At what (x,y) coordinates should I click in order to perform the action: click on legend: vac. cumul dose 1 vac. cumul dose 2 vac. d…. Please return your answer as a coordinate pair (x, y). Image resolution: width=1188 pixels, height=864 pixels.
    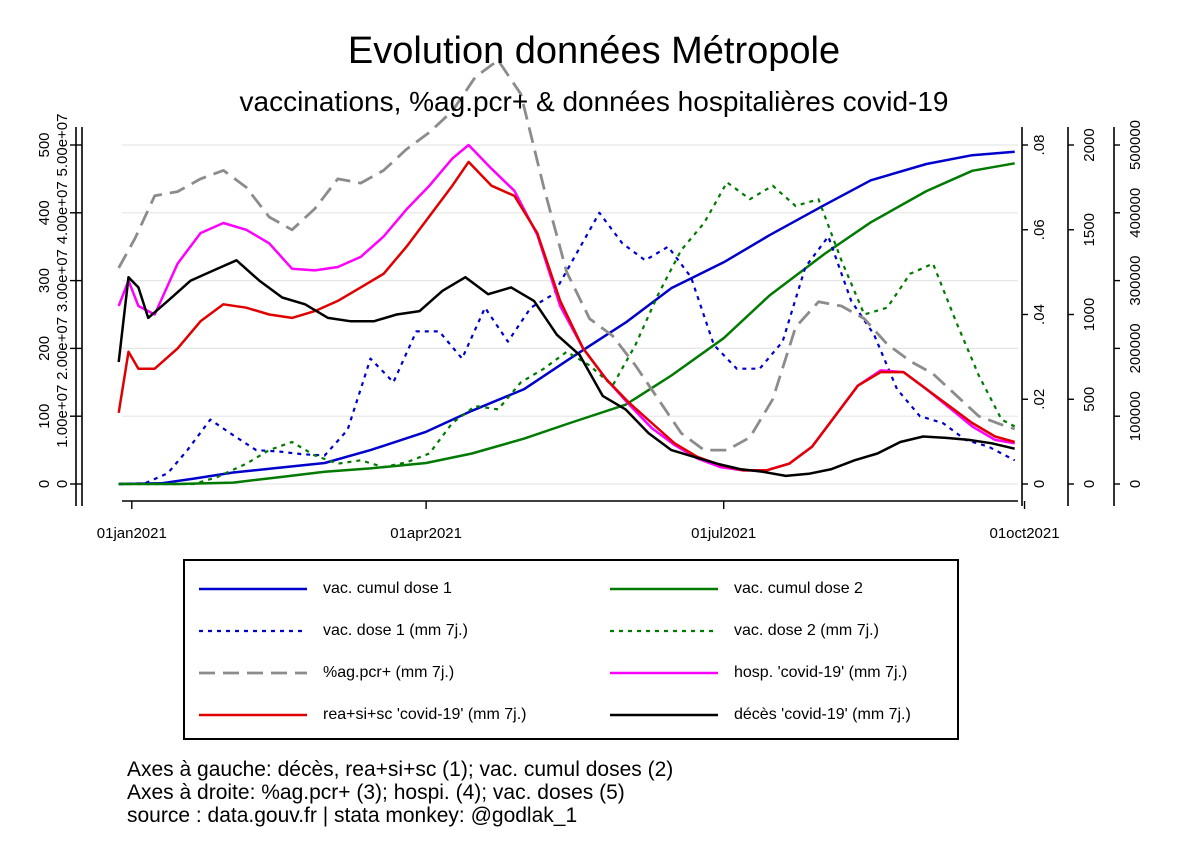
    Looking at the image, I should click on (571, 649).